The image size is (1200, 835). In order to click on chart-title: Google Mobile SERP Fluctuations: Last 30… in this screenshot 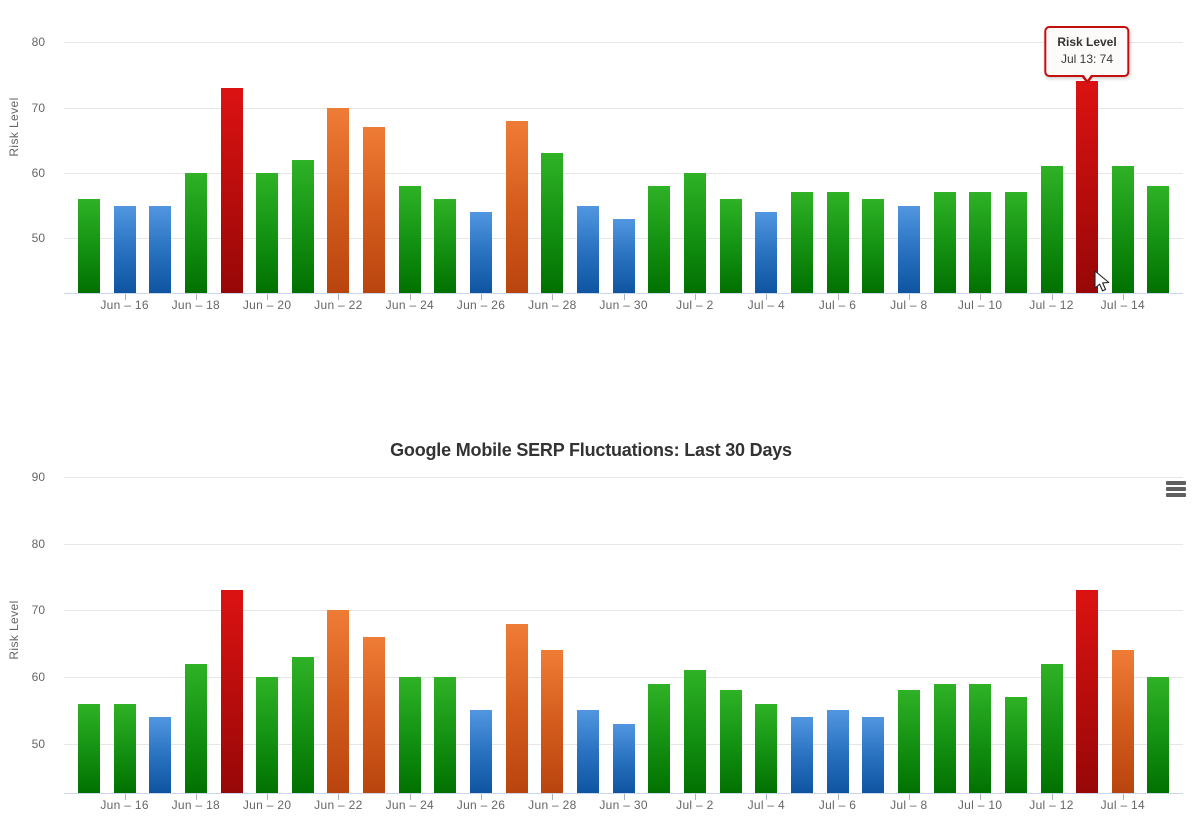, I will do `click(591, 450)`.